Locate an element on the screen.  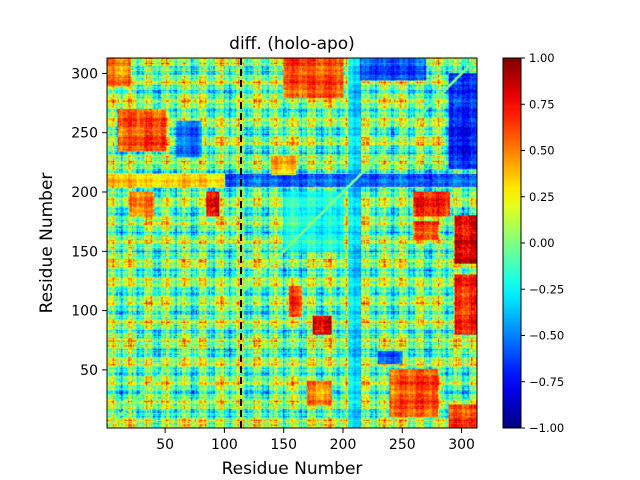
colorbar-tick-label: 1.00 is located at coordinates (542, 58).